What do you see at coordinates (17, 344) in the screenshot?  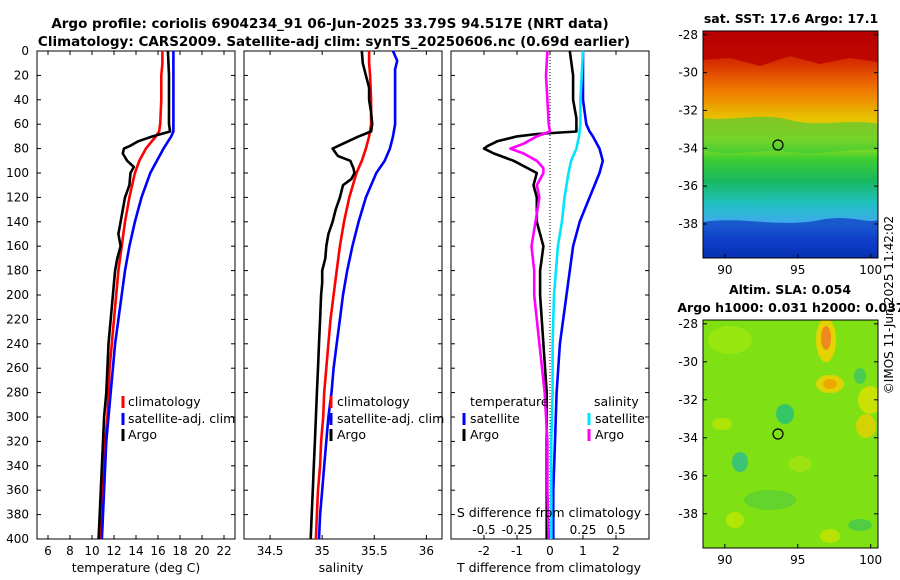 I see `depth-tick-label: 240` at bounding box center [17, 344].